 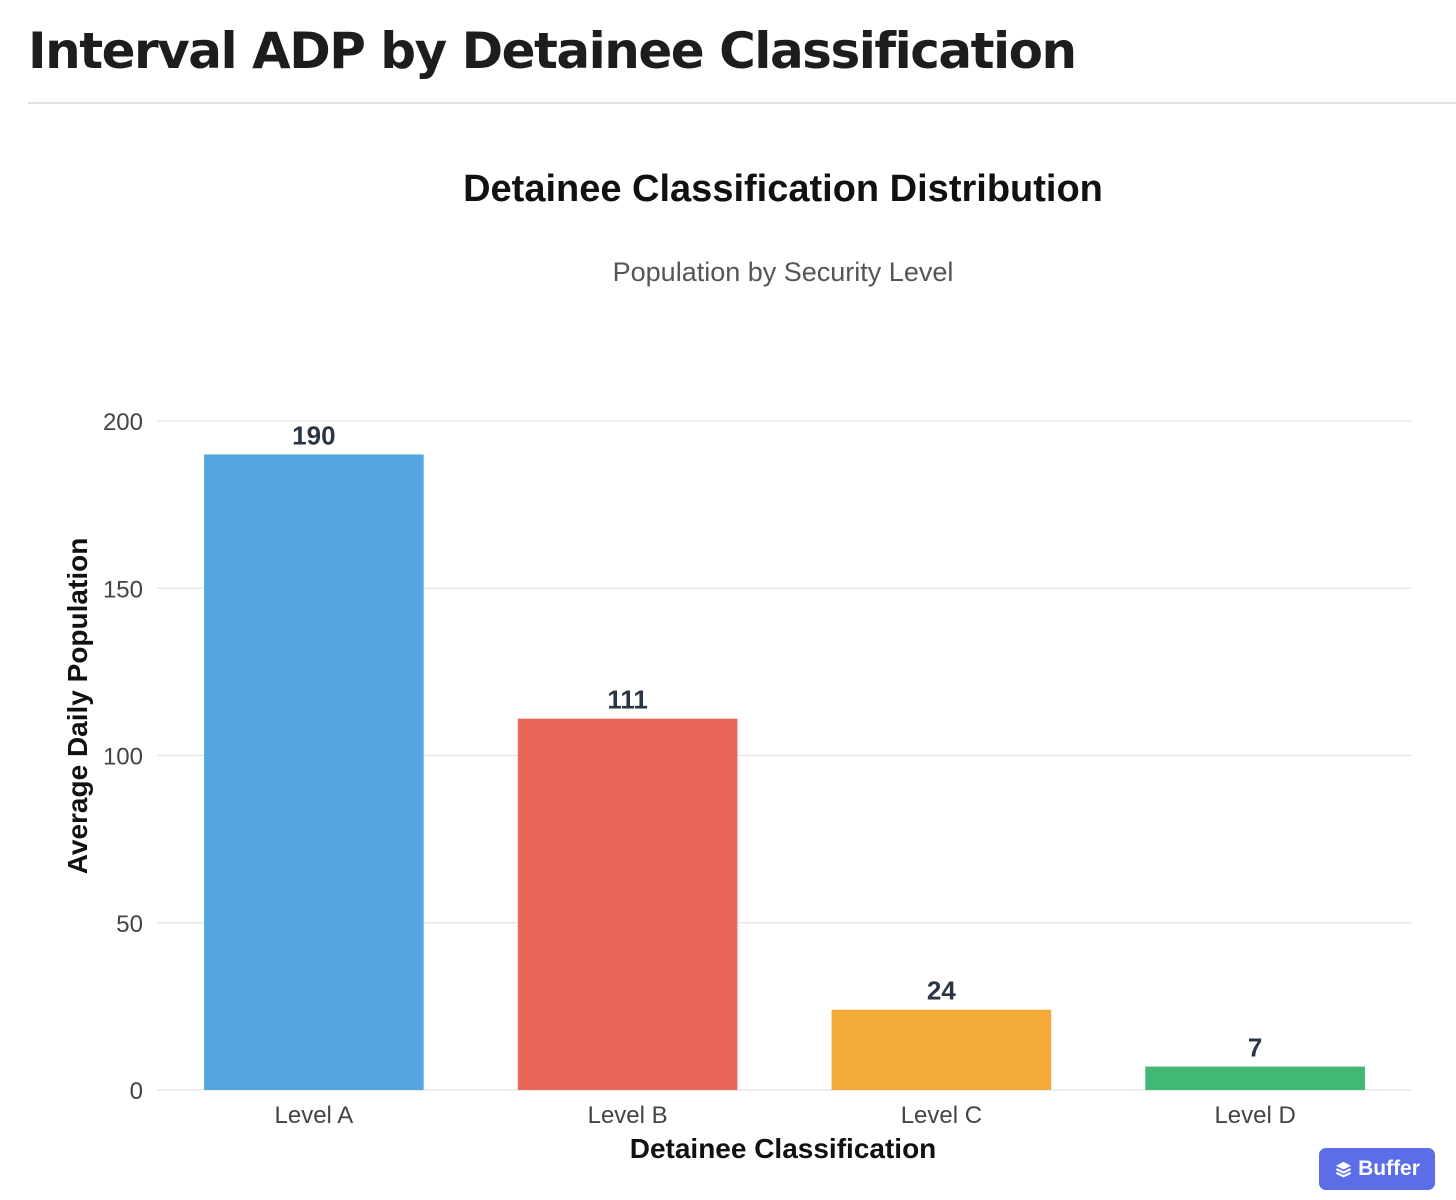 I want to click on buffer-button: Buffer, so click(x=1377, y=1169).